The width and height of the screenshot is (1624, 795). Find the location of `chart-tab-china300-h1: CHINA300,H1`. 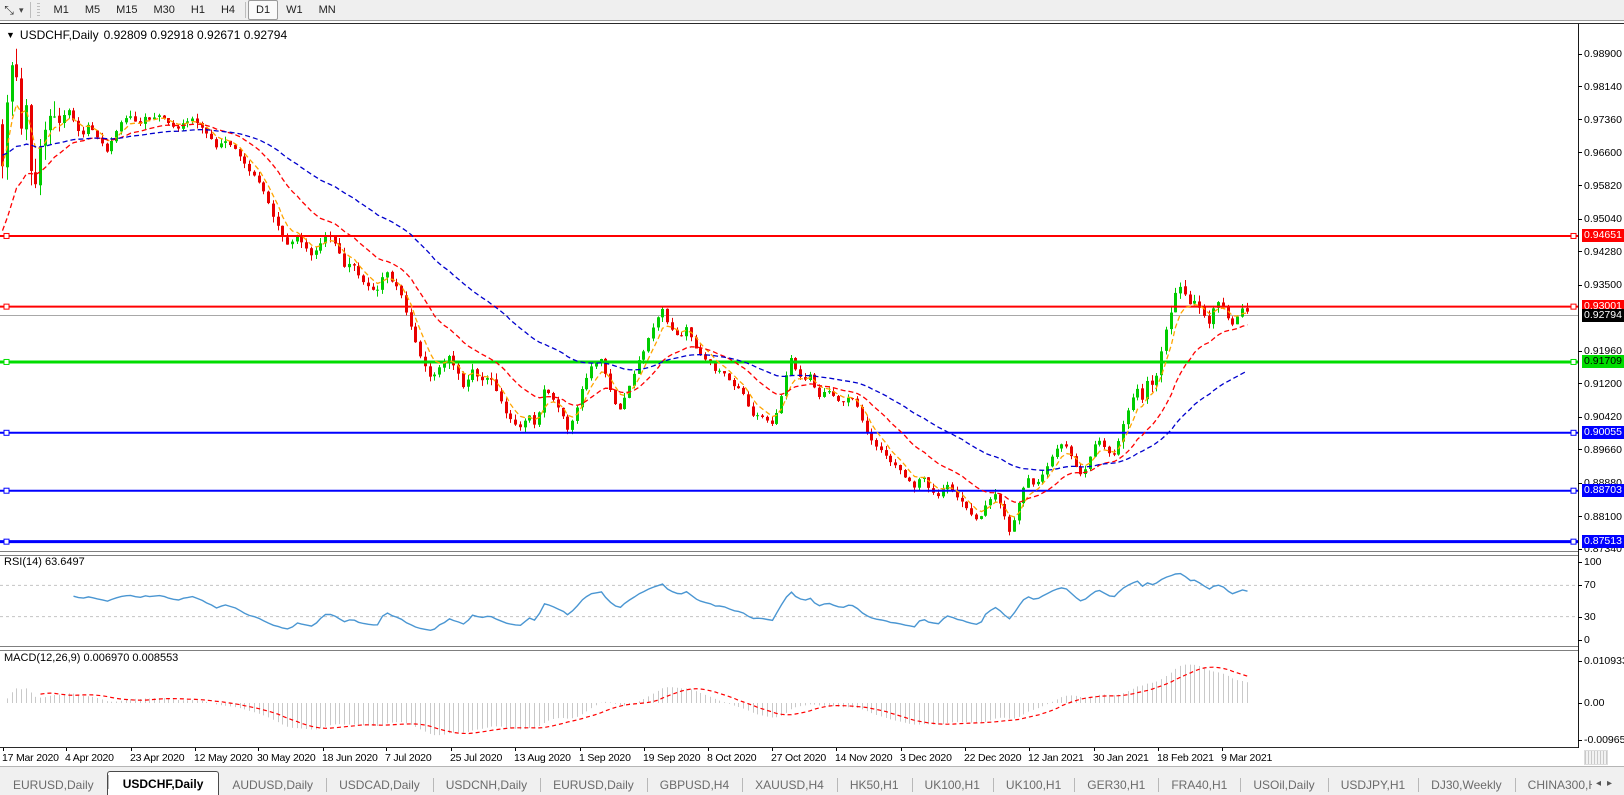

chart-tab-china300-h1: CHINA300,H1 is located at coordinates (1553, 785).